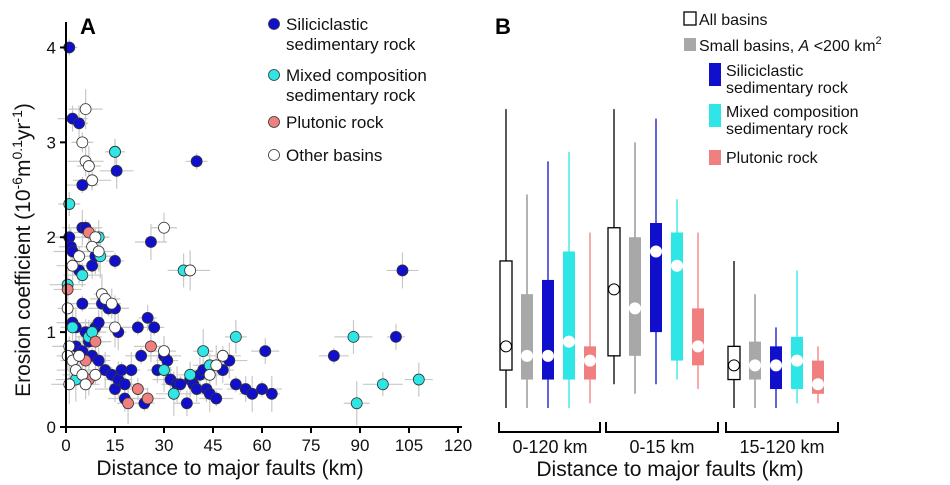 The image size is (950, 485). Describe the element at coordinates (458, 445) in the screenshot. I see `x-tick-label: 120` at that location.